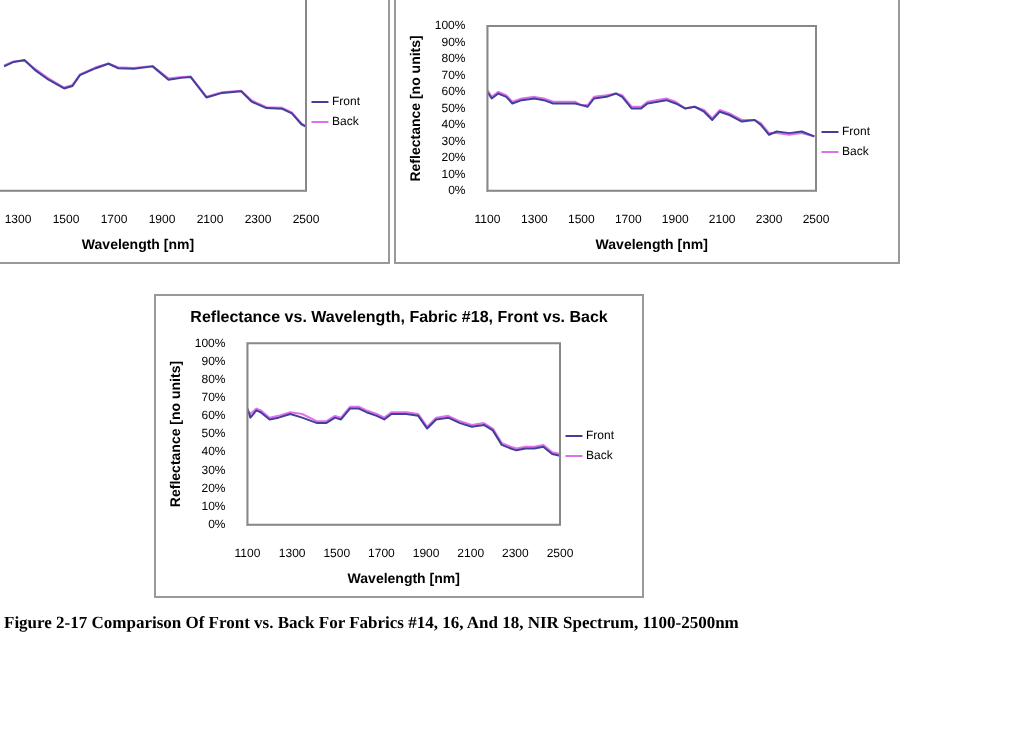  What do you see at coordinates (371, 622) in the screenshot?
I see `caption: Figure 2-17 Comparison Of Front vs. Back For Fabrics #14, 16, And 18, NIR Spectrum, 1100-2500nm` at bounding box center [371, 622].